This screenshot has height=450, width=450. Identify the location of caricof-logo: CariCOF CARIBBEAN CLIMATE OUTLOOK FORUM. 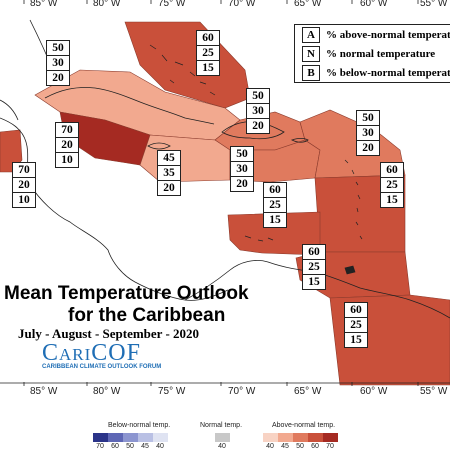
(101, 355).